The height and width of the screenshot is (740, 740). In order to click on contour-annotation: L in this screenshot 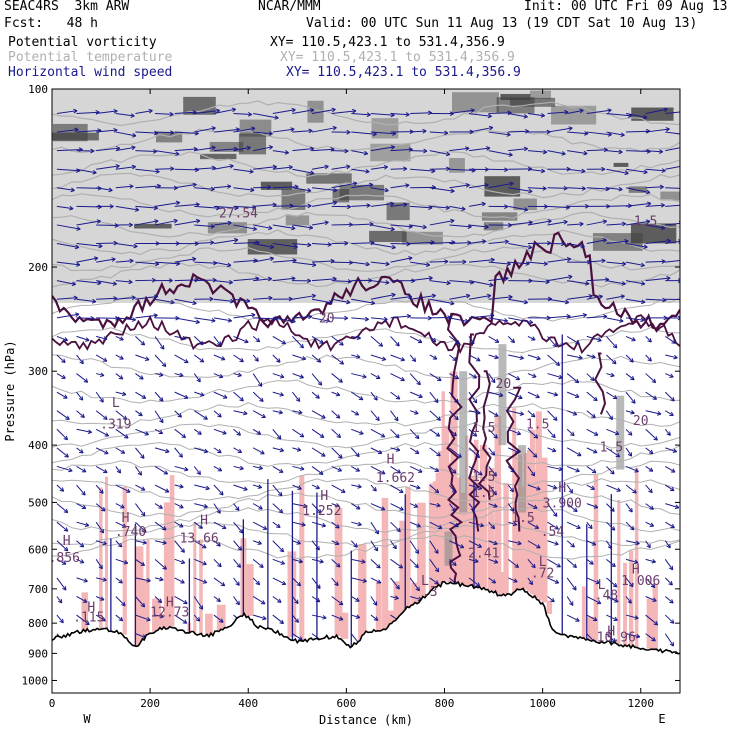, I will do `click(425, 581)`.